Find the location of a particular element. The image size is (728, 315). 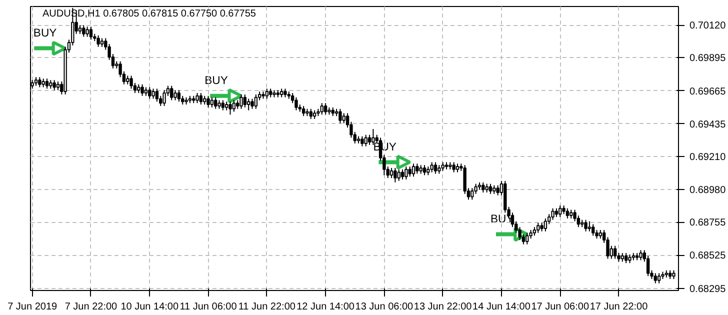

y-tick-label: 0.68525 is located at coordinates (708, 256).